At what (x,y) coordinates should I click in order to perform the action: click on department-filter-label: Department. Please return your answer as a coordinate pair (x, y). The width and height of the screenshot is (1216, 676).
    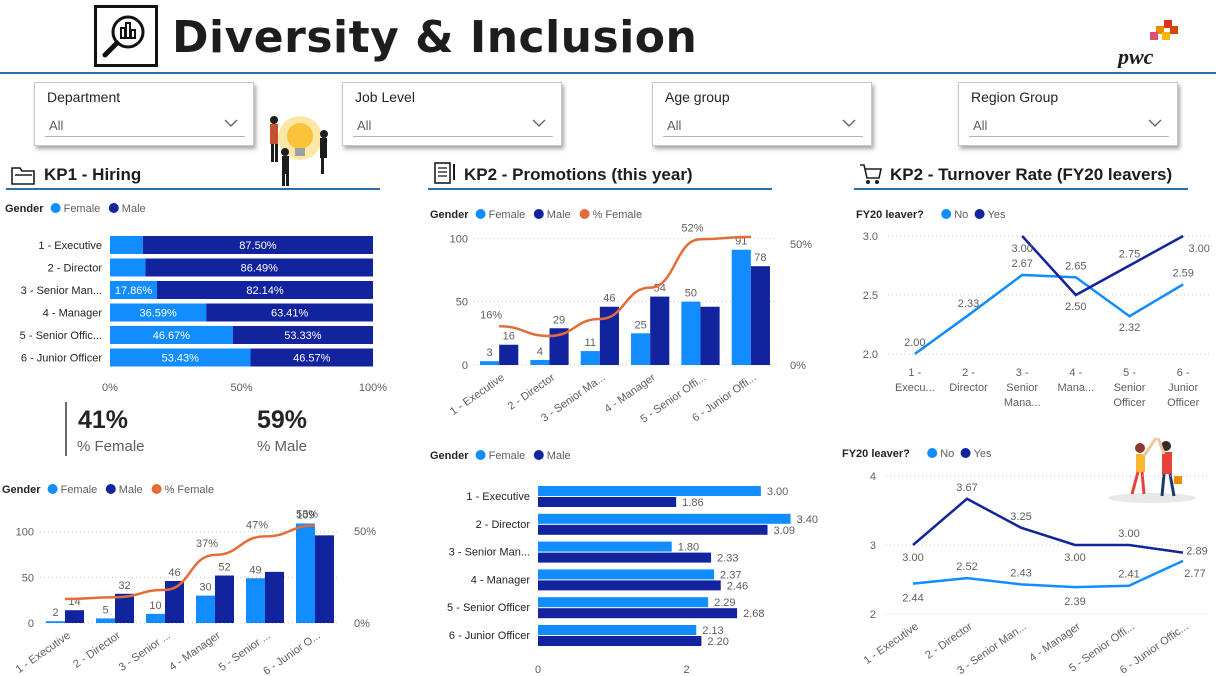
    Looking at the image, I should click on (84, 97).